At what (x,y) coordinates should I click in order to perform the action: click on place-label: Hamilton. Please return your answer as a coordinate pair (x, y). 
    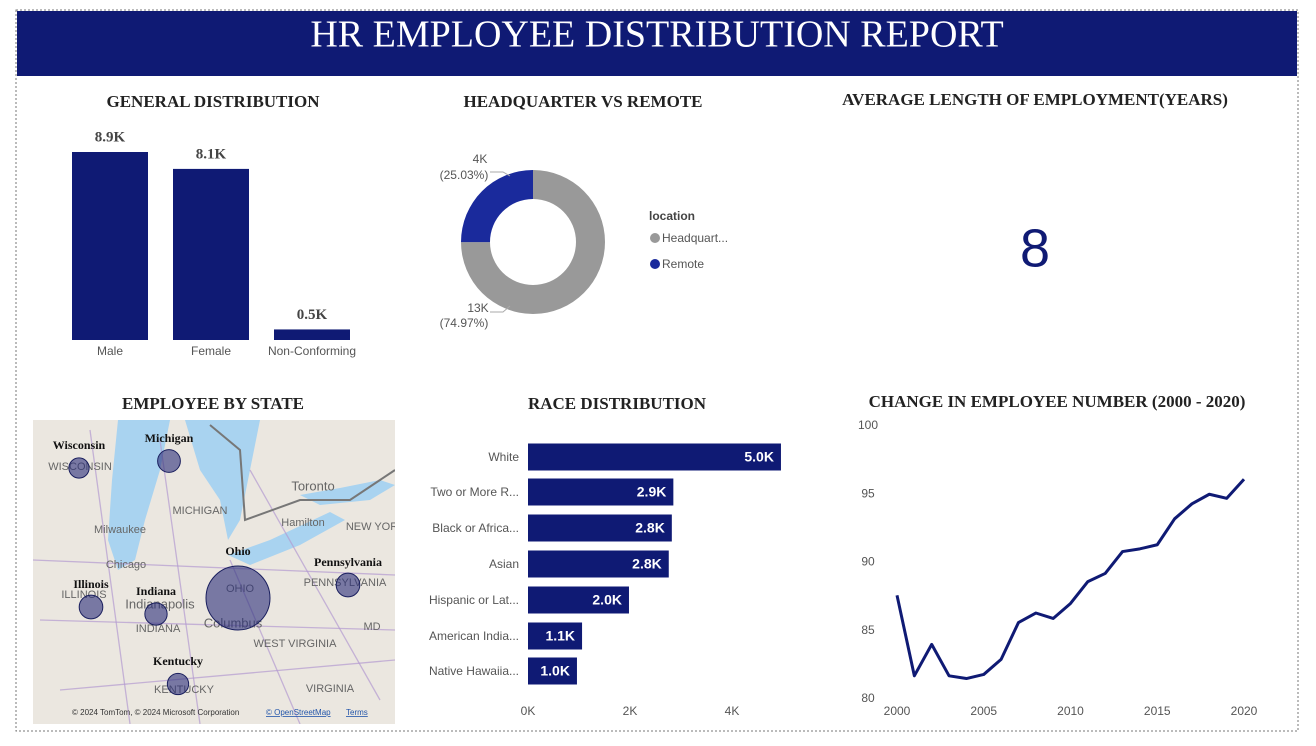
    Looking at the image, I should click on (302, 523).